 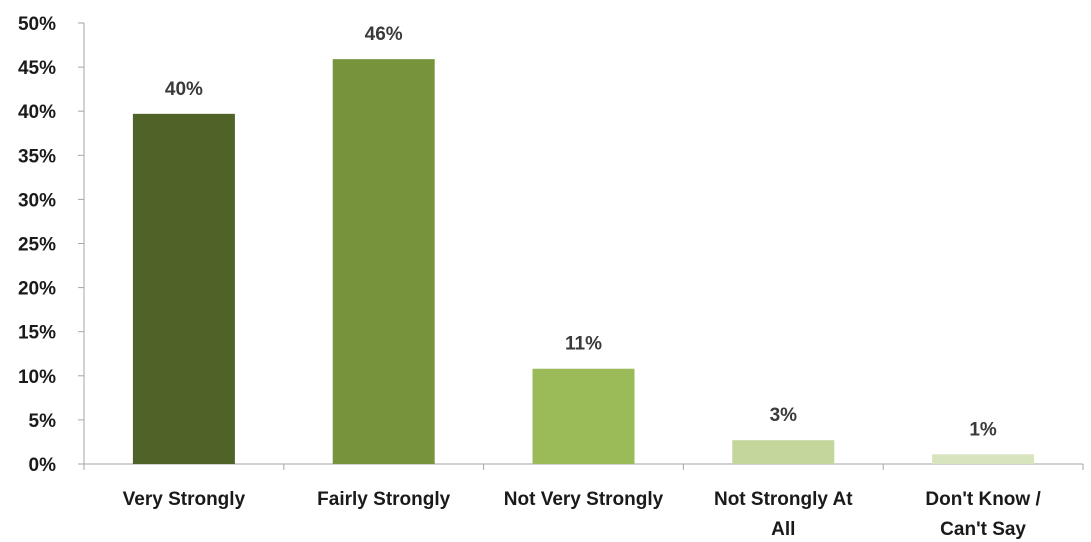 I want to click on y-tick-label: 35%, so click(x=37, y=156).